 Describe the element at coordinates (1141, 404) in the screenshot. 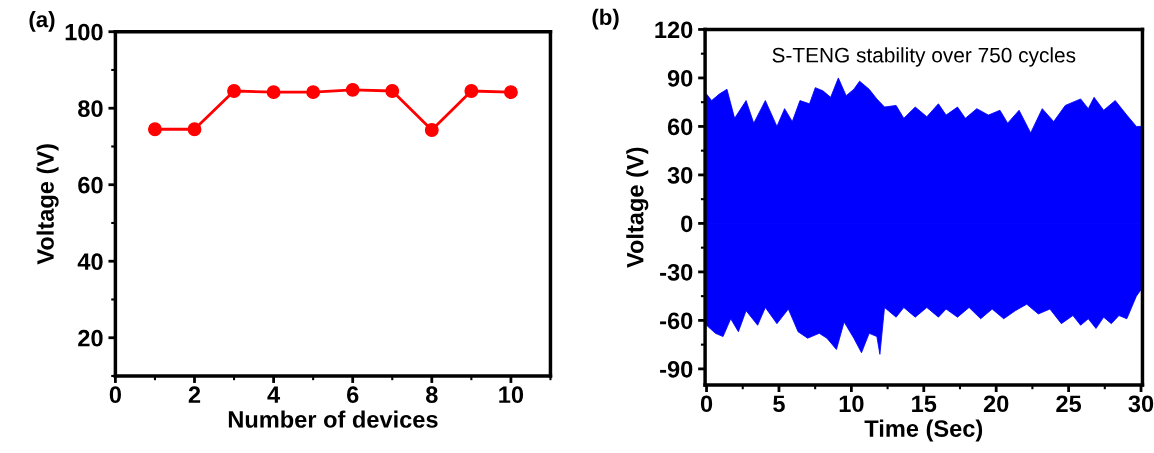

I see `x-tick-label: 30` at that location.